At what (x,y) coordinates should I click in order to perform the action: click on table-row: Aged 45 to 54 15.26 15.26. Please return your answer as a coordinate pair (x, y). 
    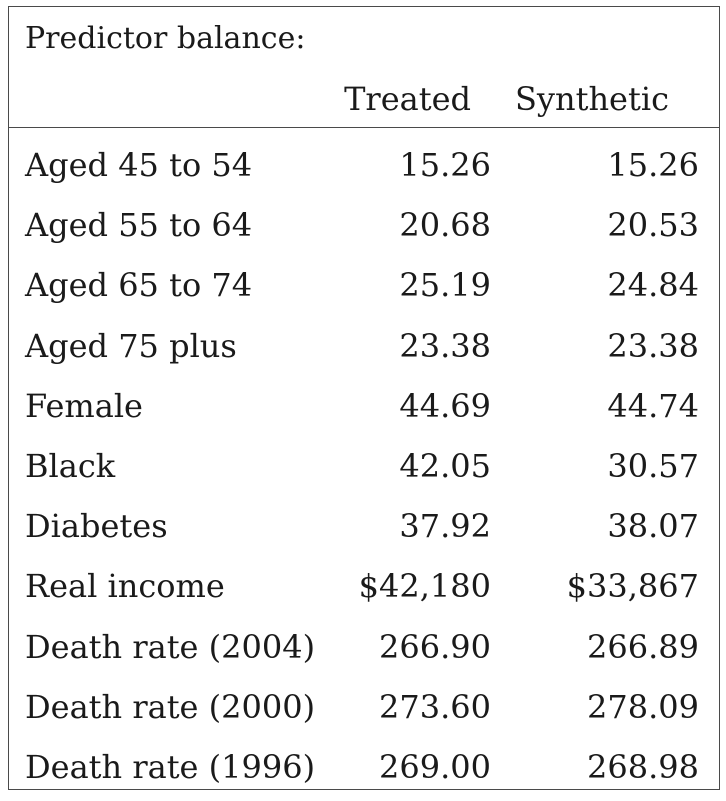
    Looking at the image, I should click on (364, 169).